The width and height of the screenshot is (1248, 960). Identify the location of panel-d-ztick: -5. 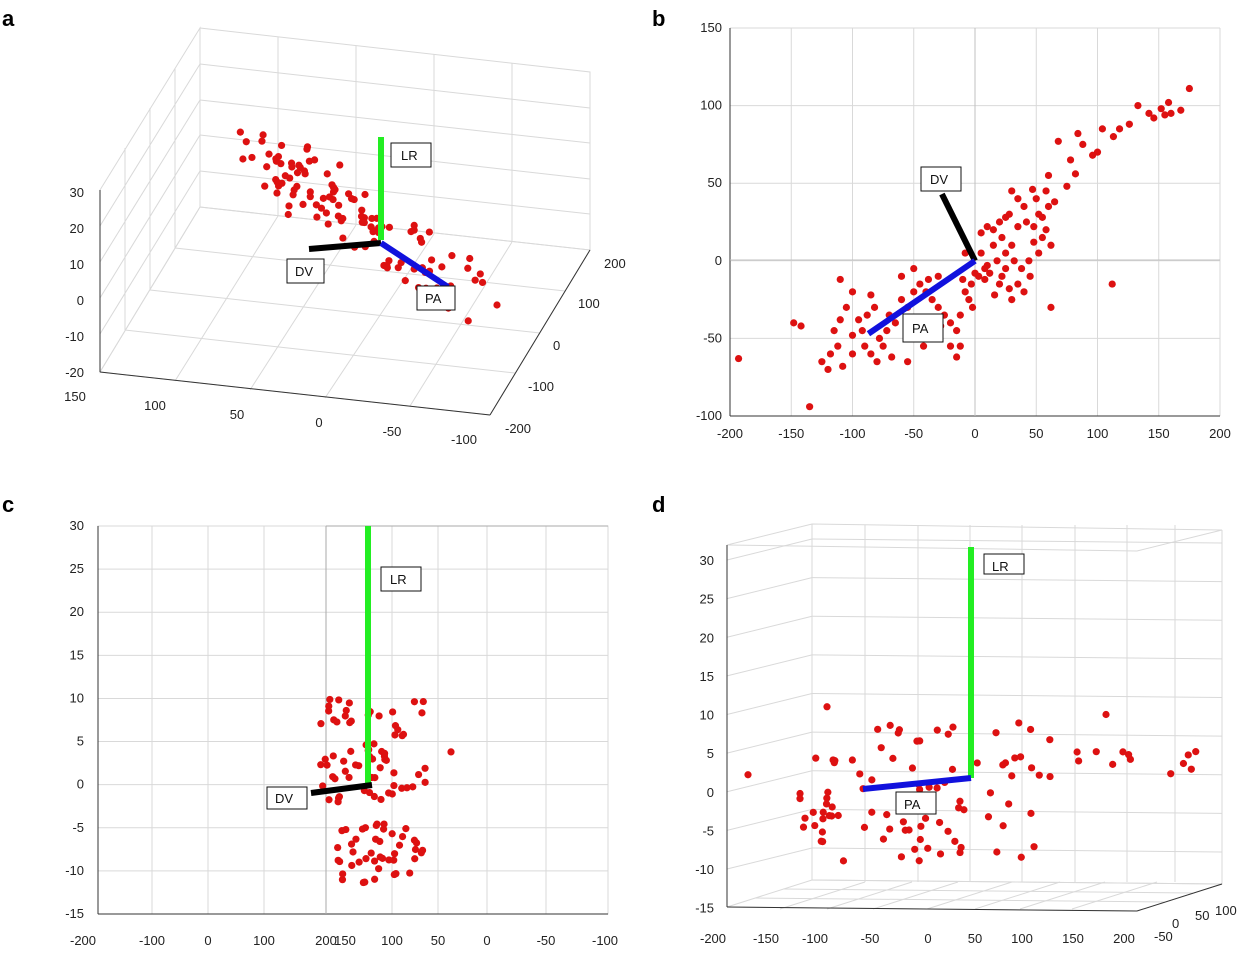
(708, 830).